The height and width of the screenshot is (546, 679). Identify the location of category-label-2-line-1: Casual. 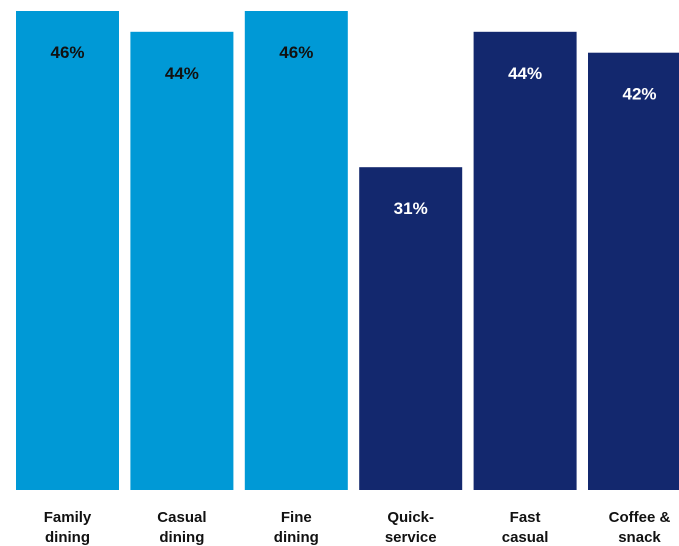
(181, 517).